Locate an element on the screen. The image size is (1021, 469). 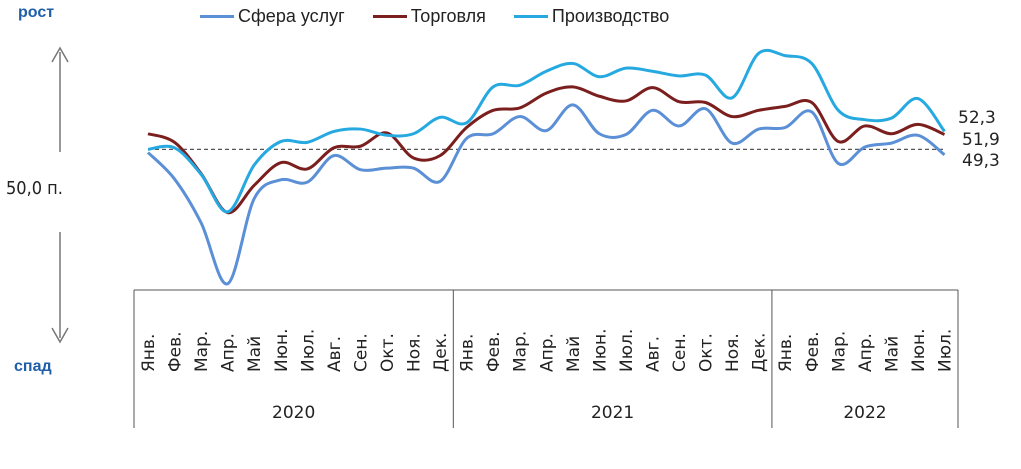
growth-label: рост is located at coordinates (36, 12).